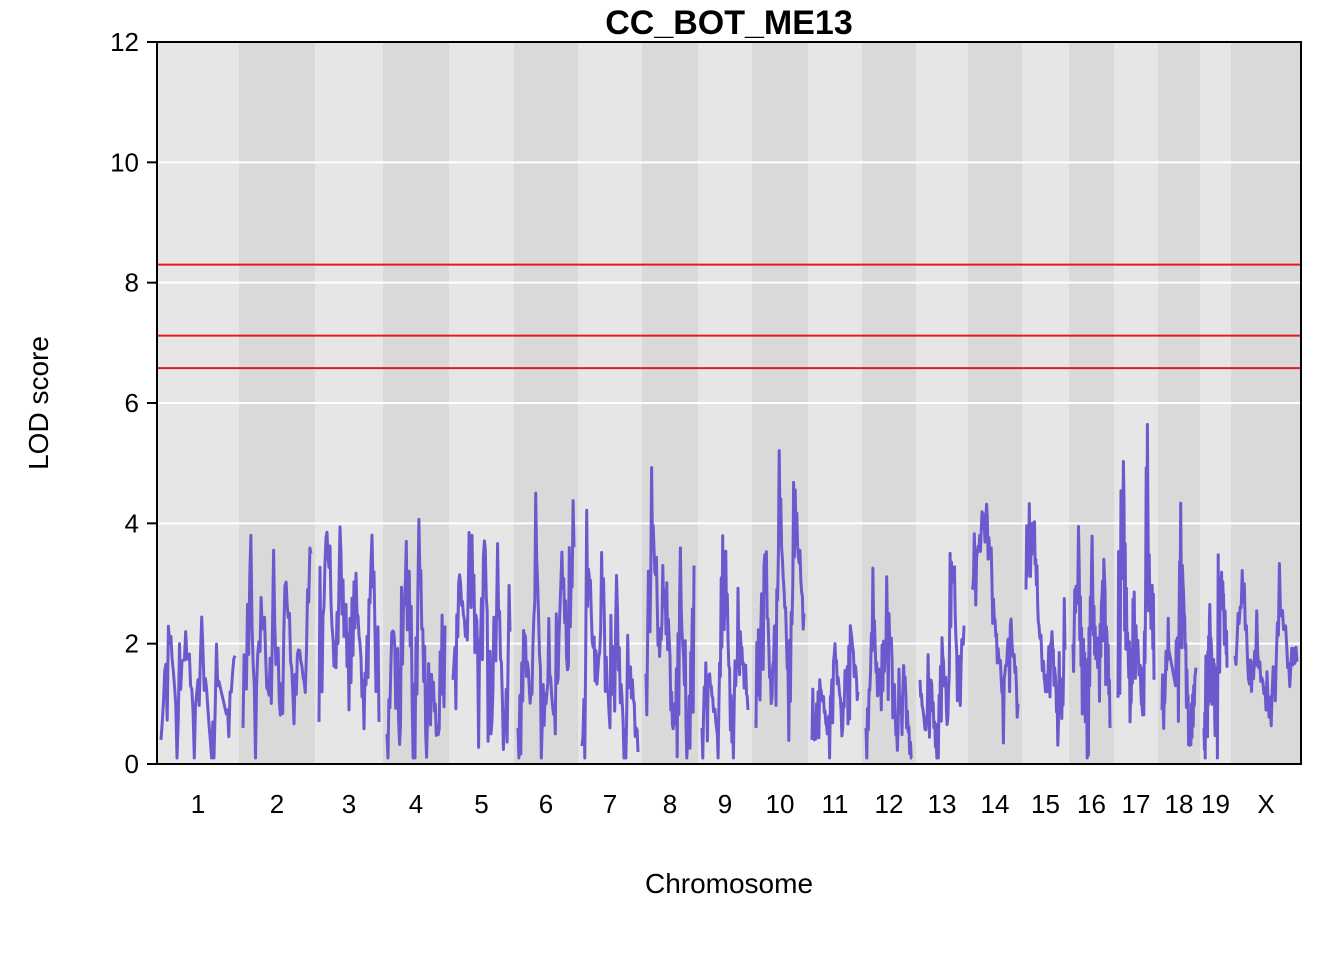 This screenshot has width=1344, height=960. I want to click on threshold-lines, so click(729, 316).